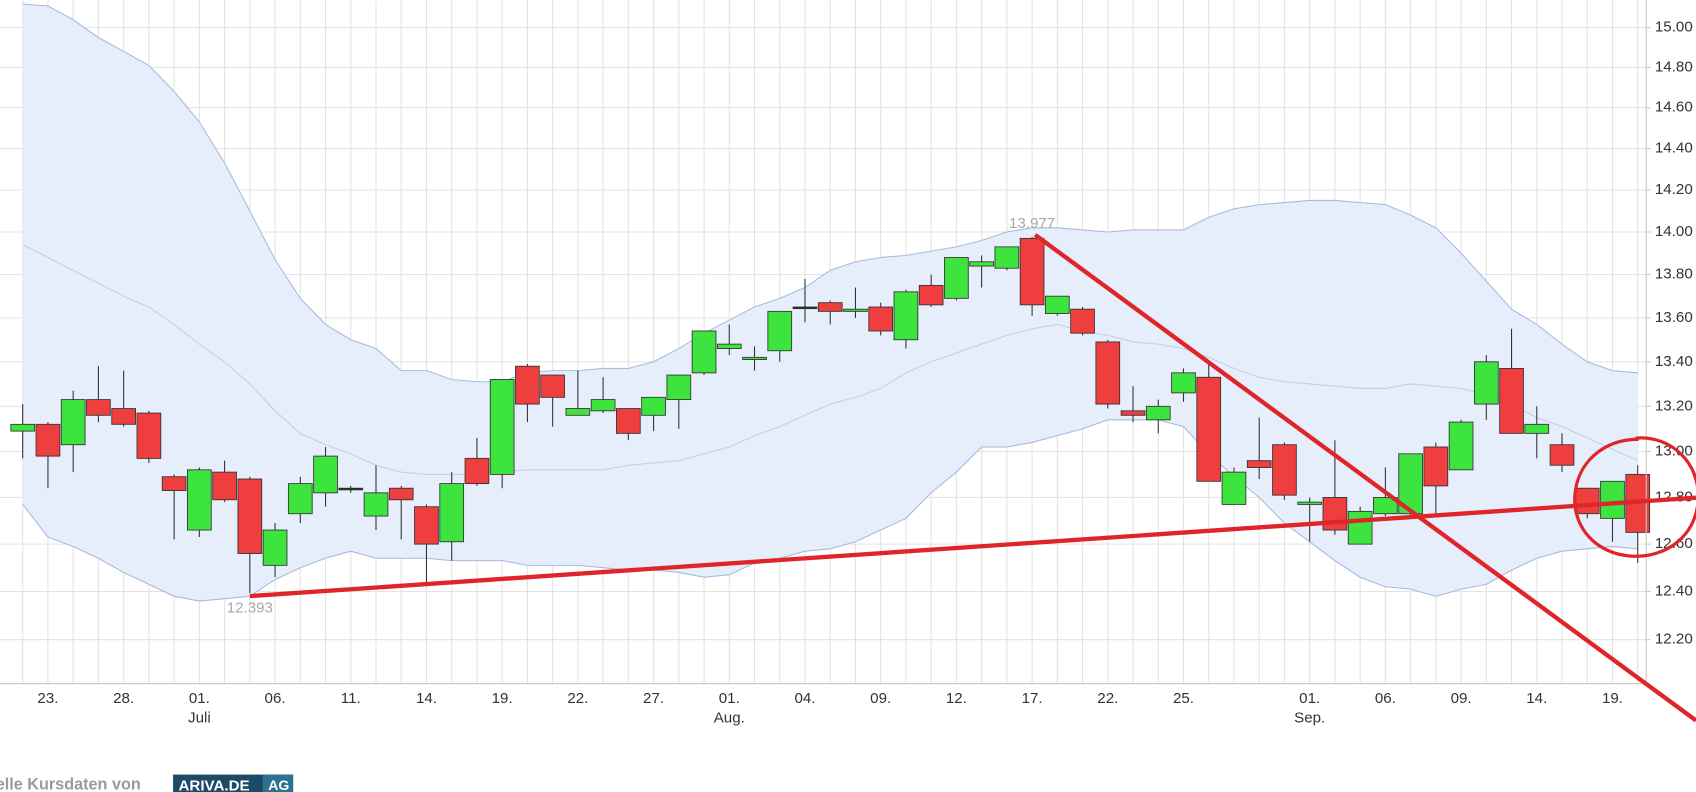 Image resolution: width=1696 pixels, height=792 pixels. Describe the element at coordinates (1674, 591) in the screenshot. I see `y-tick-label: 12.40` at that location.